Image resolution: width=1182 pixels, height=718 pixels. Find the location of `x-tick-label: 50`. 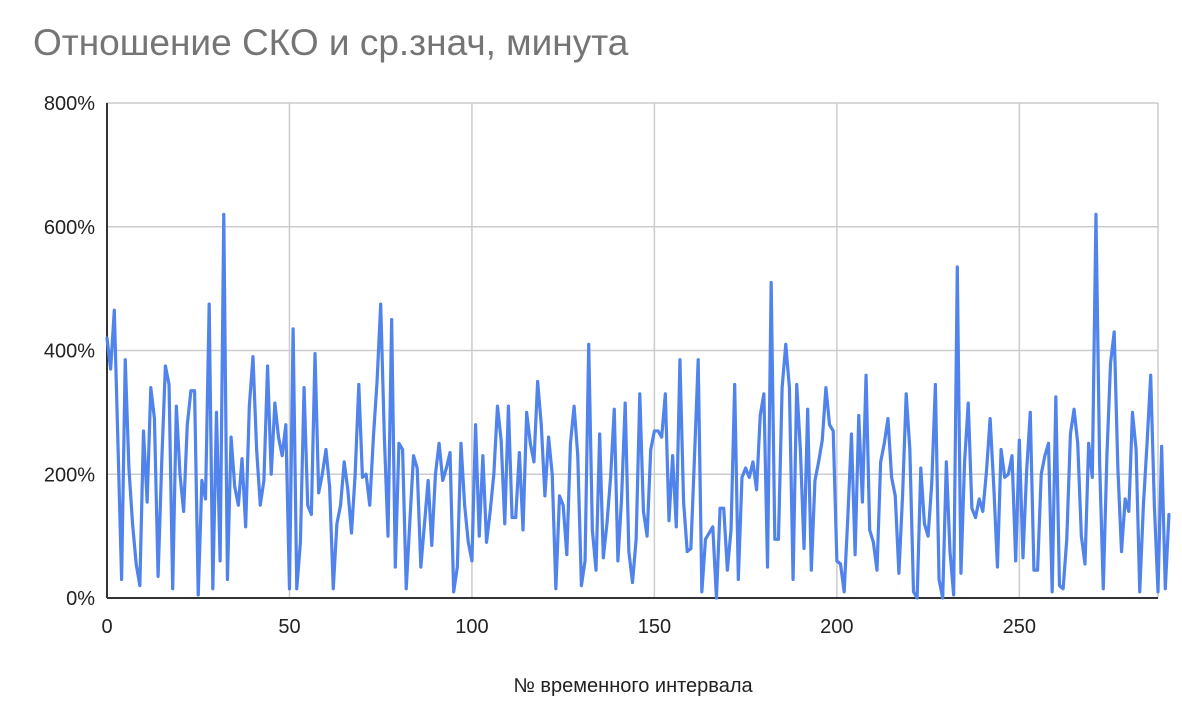

x-tick-label: 50 is located at coordinates (289, 627).